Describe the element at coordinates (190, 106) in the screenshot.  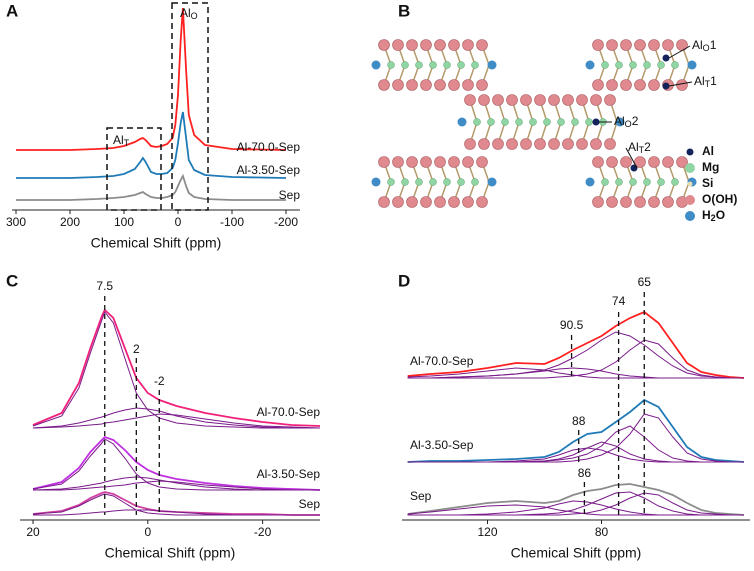
I see `region-box` at that location.